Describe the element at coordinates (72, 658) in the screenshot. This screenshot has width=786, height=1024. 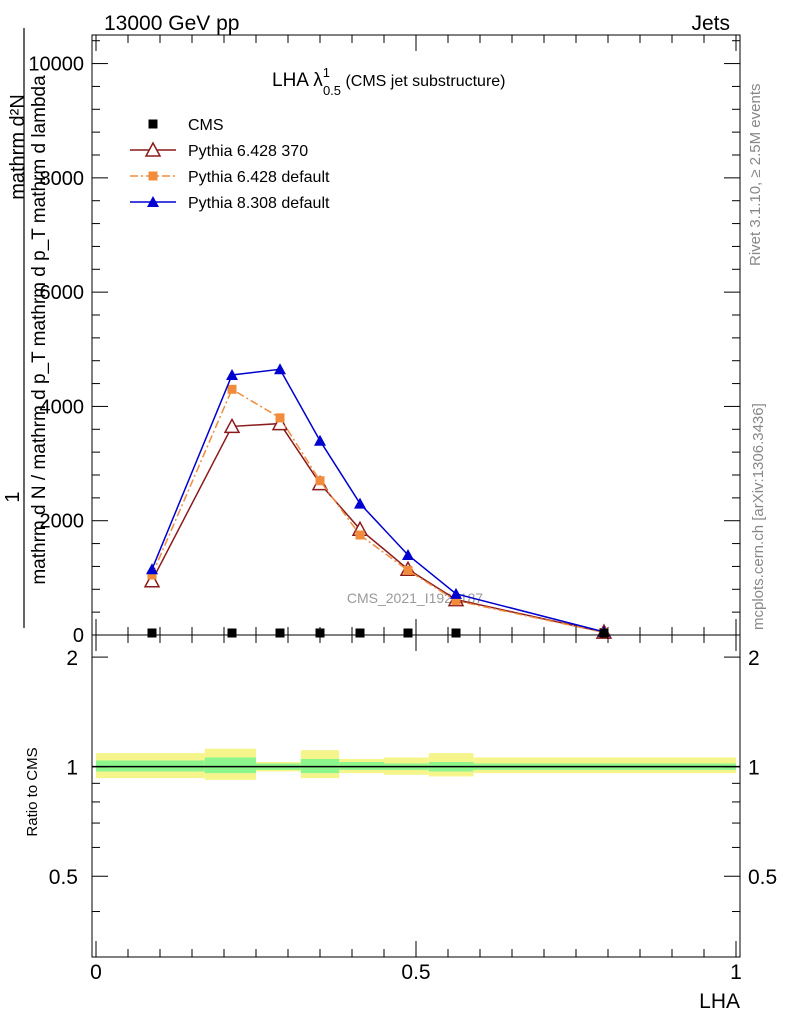
I see `ratio-y-tick-label: 2` at that location.